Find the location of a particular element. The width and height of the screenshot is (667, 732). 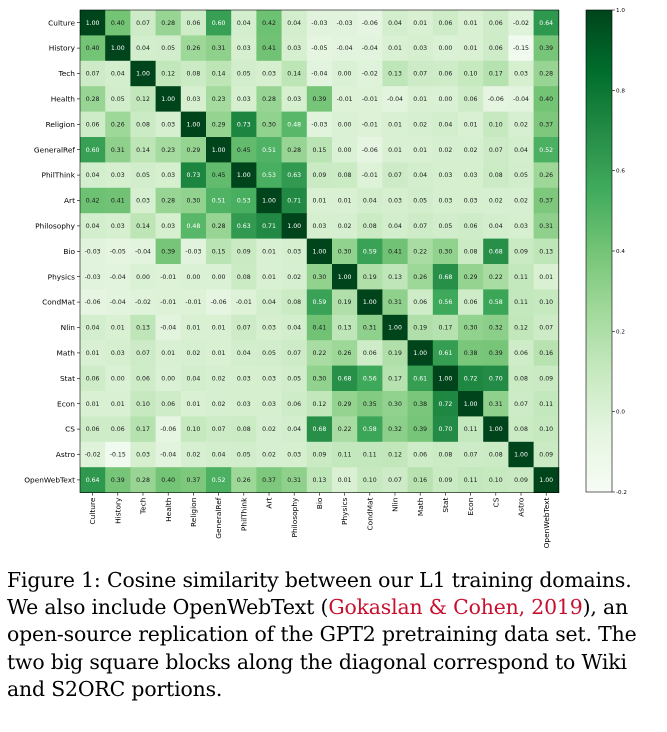

cell-value-label: 0.05 is located at coordinates (244, 74).